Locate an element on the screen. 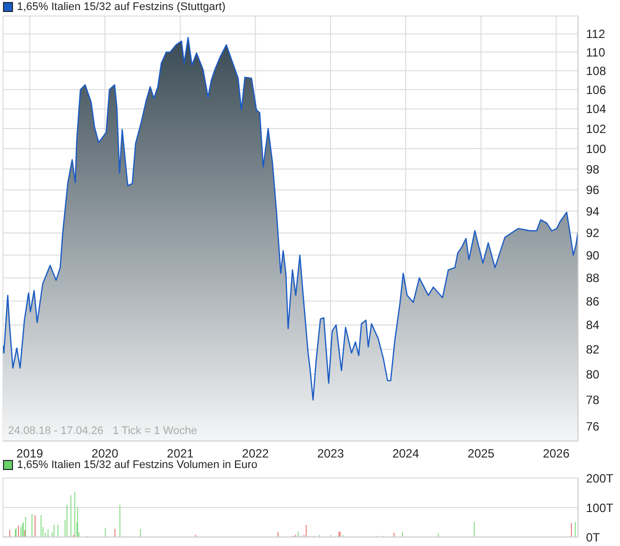 This screenshot has width=620, height=546. y-tick-label: 78 is located at coordinates (593, 400).